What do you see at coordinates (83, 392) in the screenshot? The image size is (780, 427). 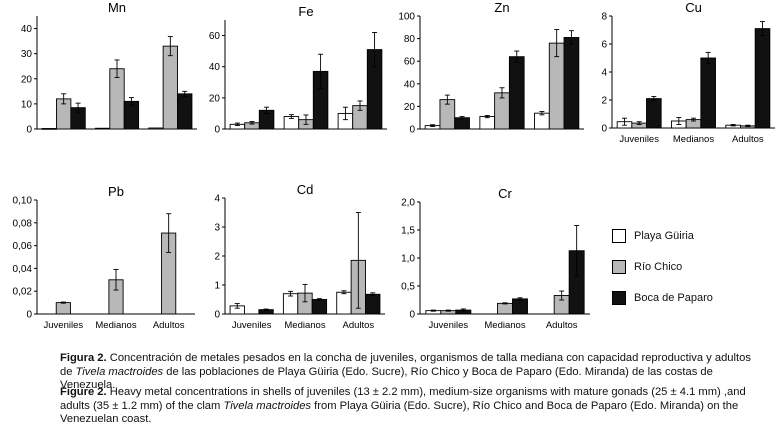 I see `caption-figure-label: Figure 2.` at bounding box center [83, 392].